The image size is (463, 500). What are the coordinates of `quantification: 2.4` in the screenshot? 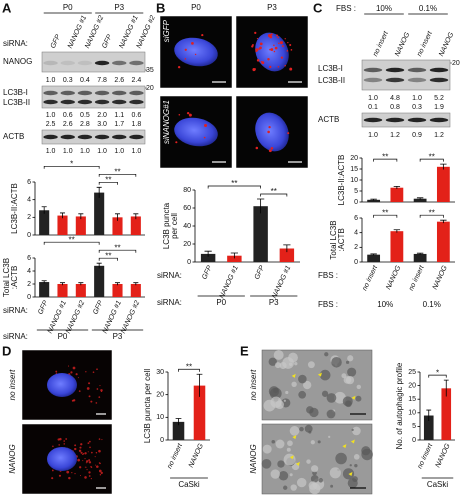 It's located at (137, 80).